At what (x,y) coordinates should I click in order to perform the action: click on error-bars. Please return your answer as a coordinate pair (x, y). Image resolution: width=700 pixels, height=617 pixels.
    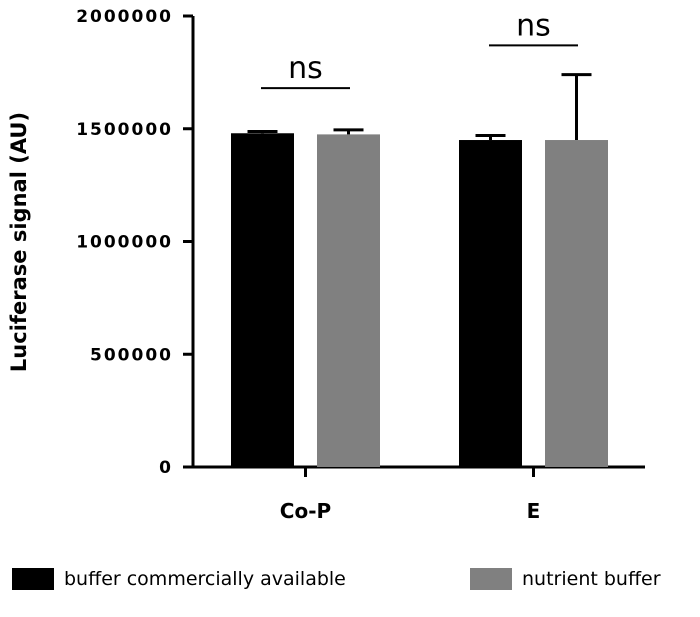
    Looking at the image, I should click on (419, 107).